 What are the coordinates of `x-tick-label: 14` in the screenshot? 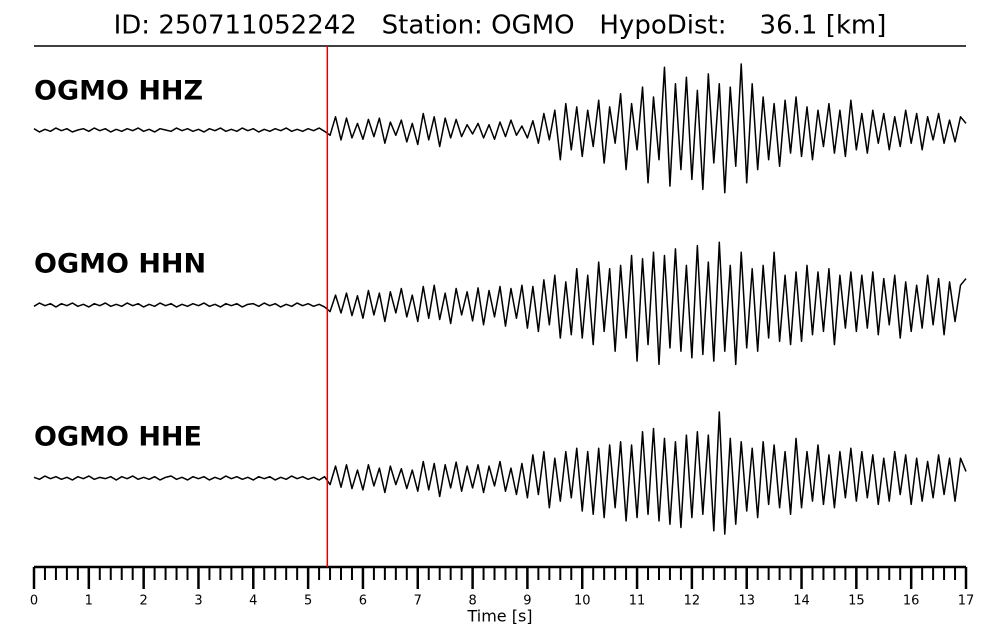 It's located at (801, 601).